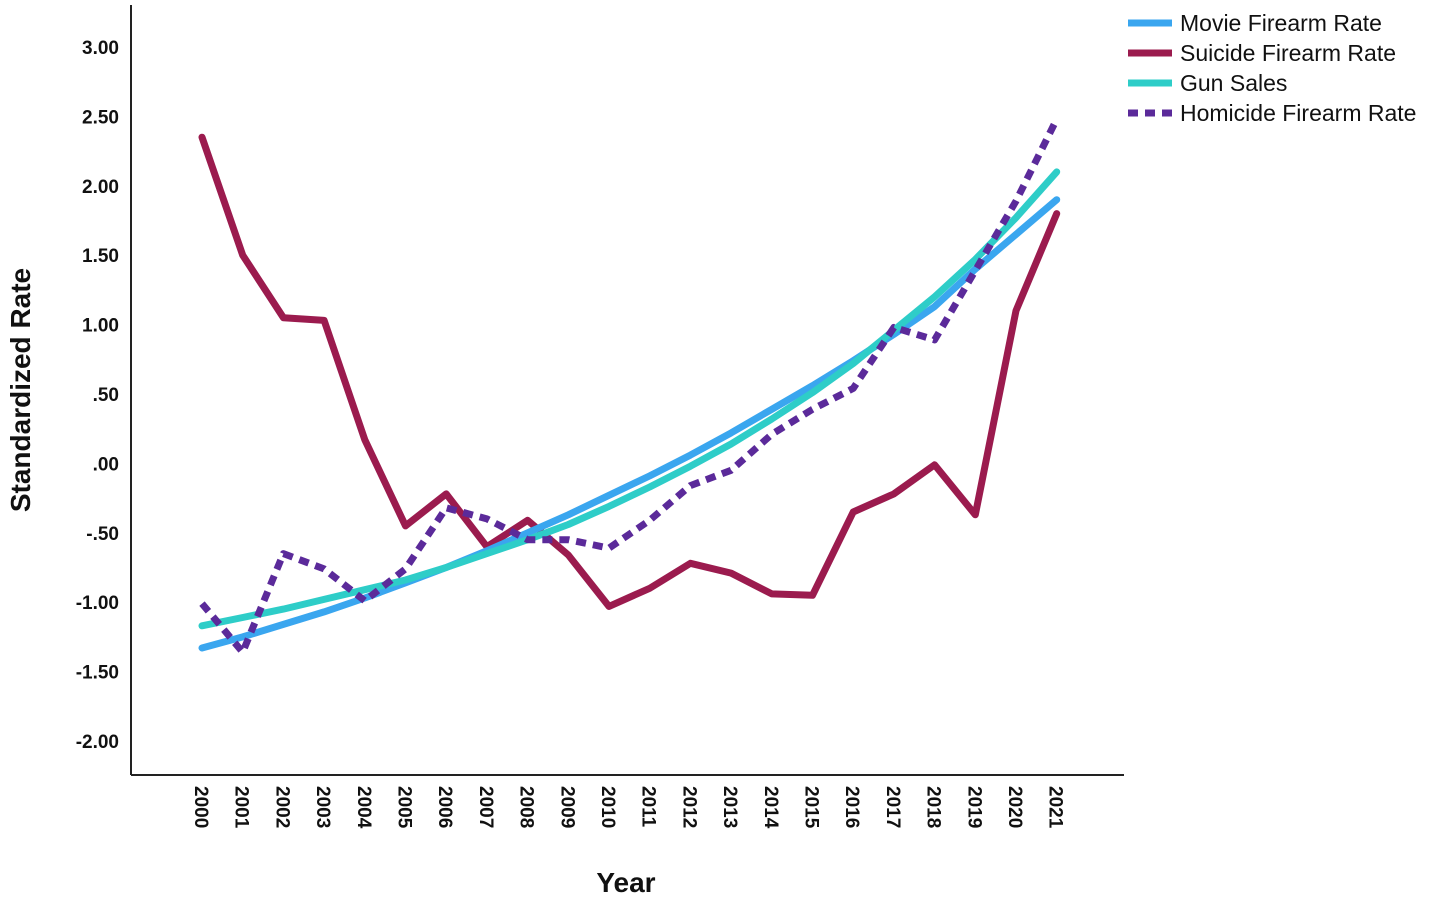 The width and height of the screenshot is (1456, 898). I want to click on x-tick-label: 2009, so click(566, 807).